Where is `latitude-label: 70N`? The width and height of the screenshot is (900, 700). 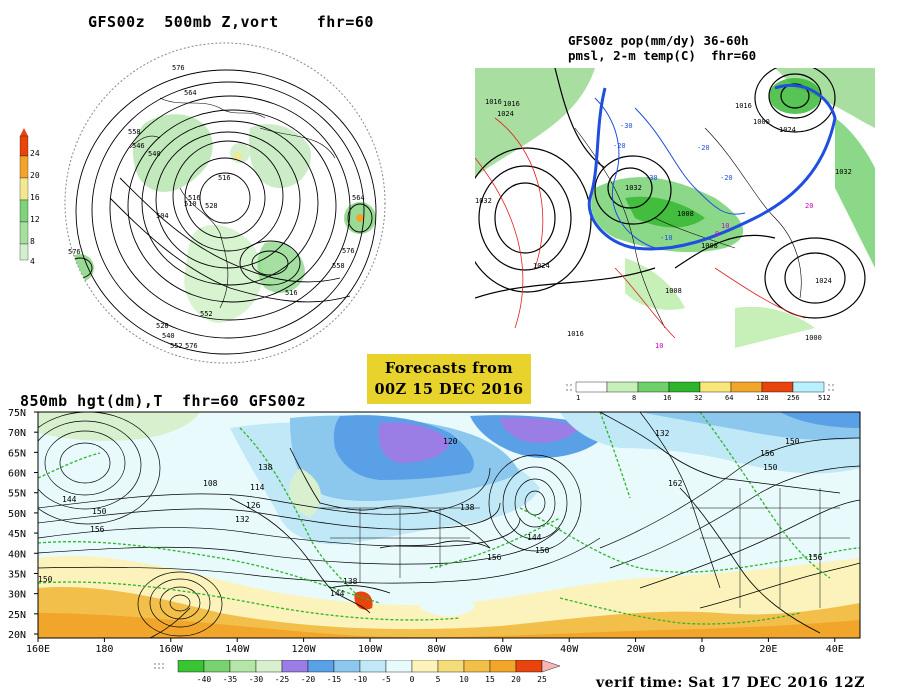 latitude-label: 70N is located at coordinates (17, 433).